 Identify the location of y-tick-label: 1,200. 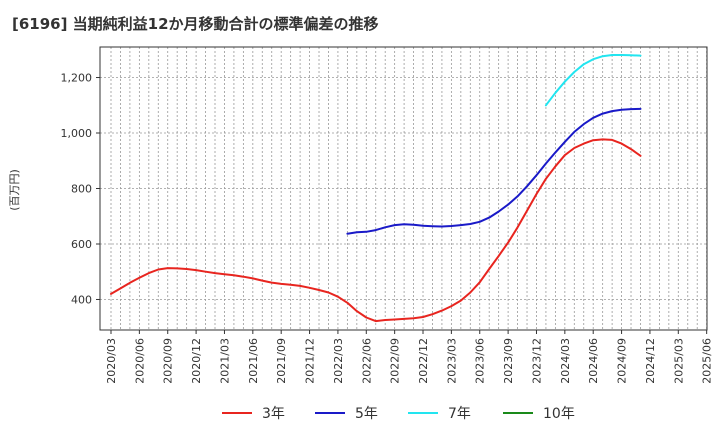
(77, 78).